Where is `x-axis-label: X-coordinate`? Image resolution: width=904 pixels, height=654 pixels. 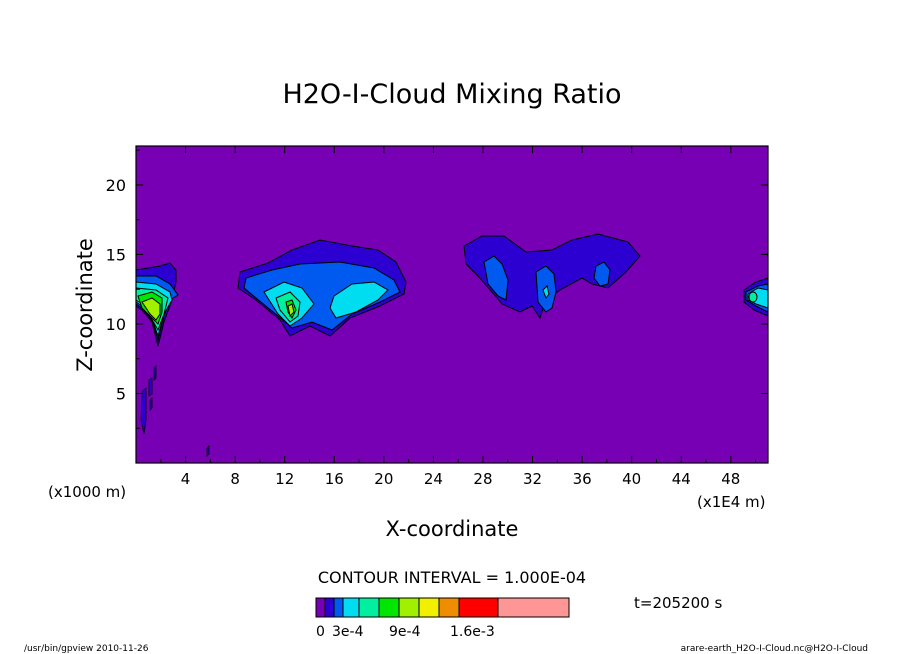
x-axis-label: X-coordinate is located at coordinates (452, 529).